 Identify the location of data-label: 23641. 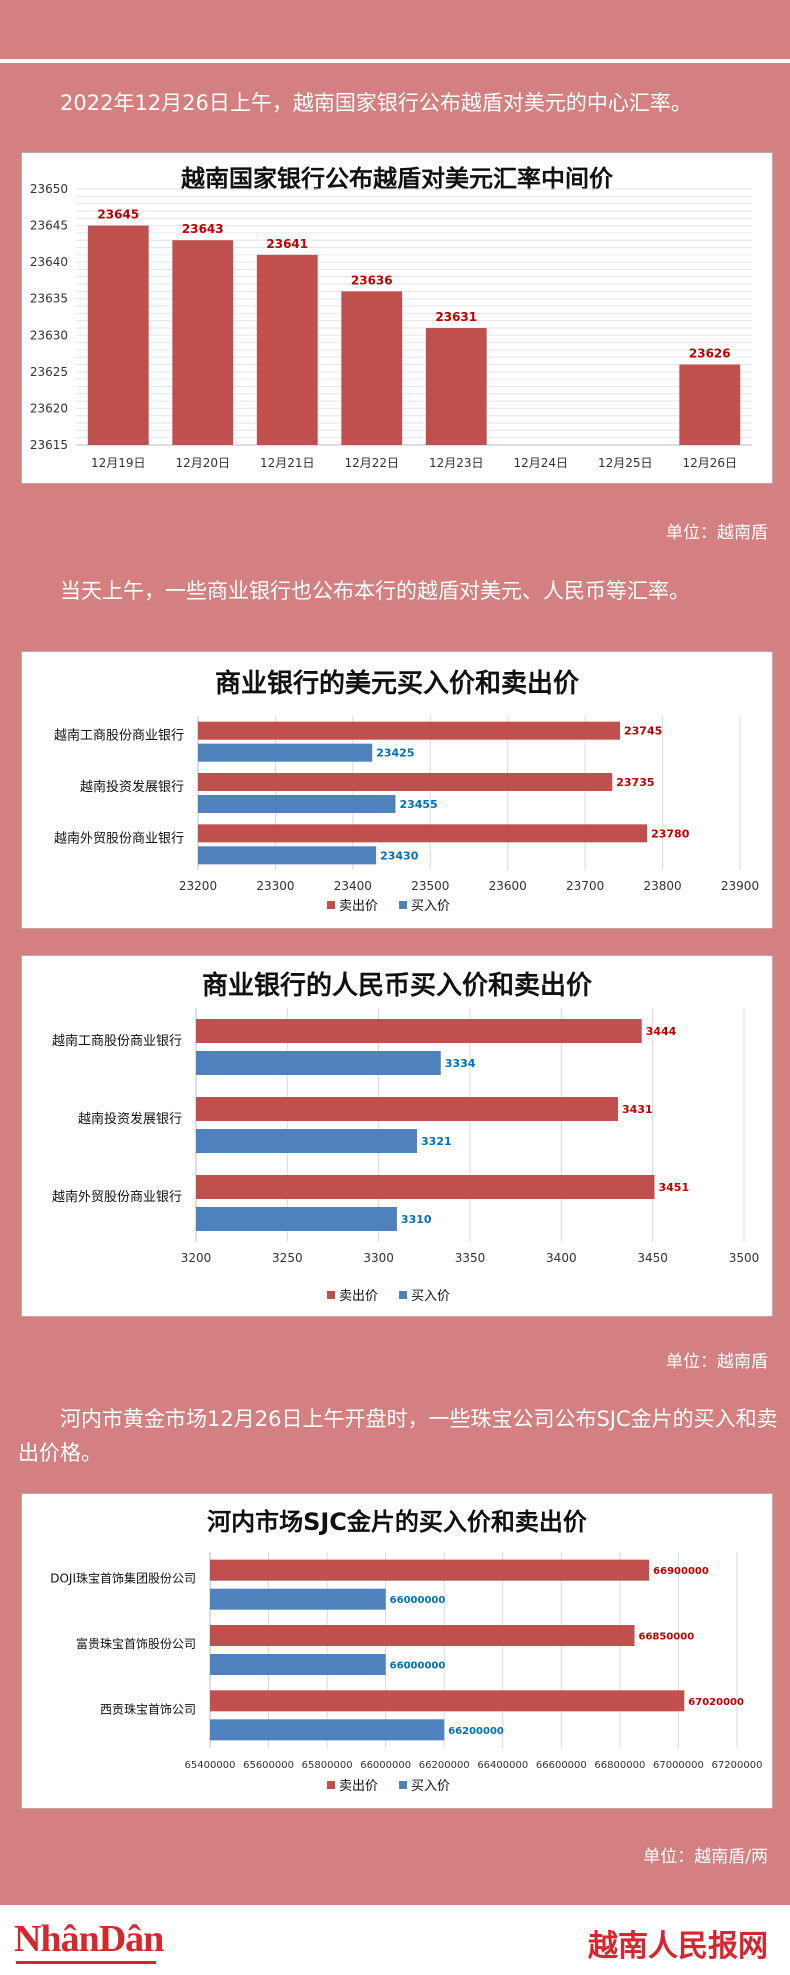
(287, 244).